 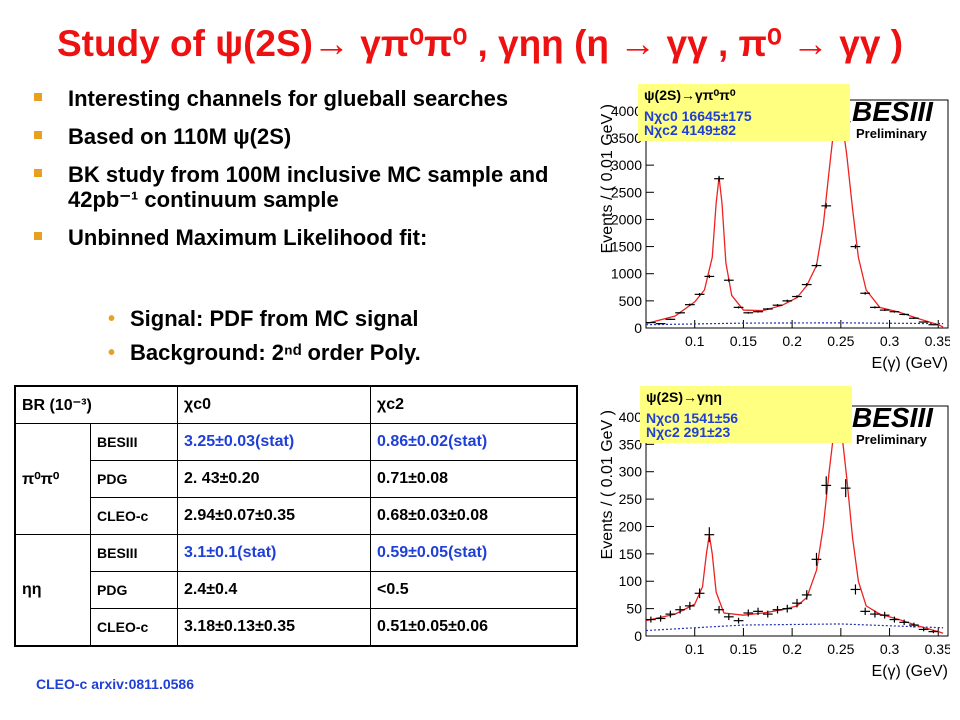 I want to click on y-tick-label: 500, so click(x=631, y=301).